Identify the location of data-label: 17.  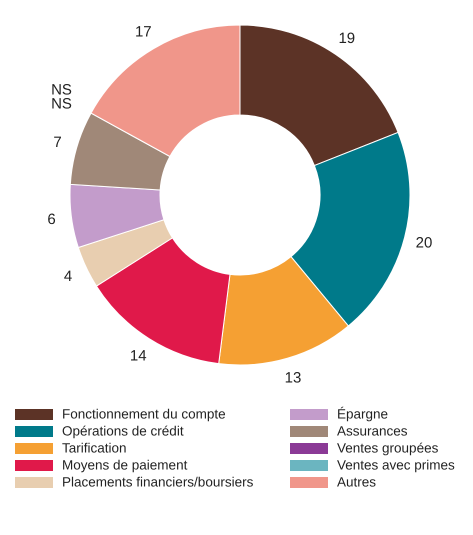
(143, 31).